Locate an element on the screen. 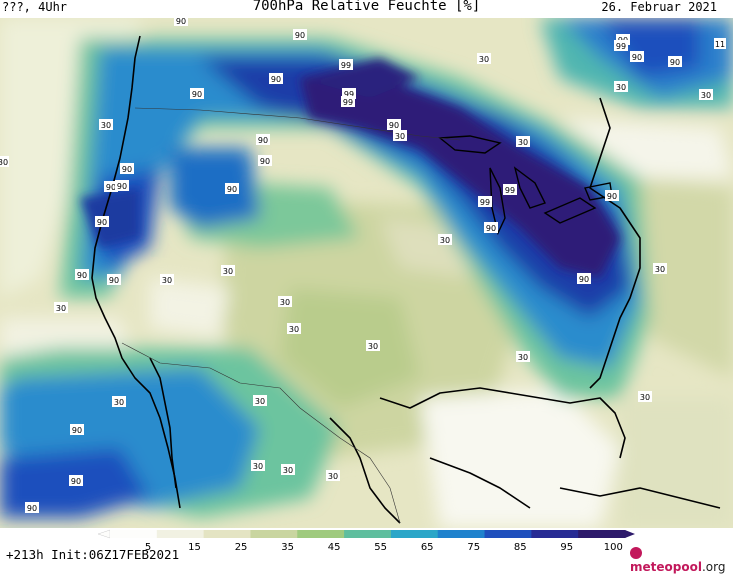  legend-arrow-low is located at coordinates (104, 534).